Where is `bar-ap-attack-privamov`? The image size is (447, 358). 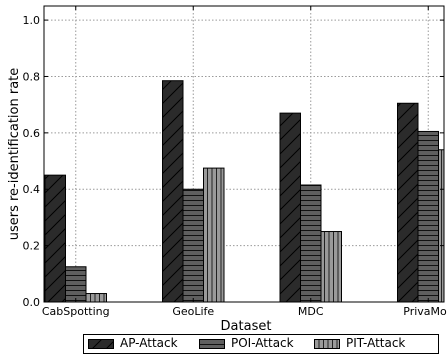 bar-ap-attack-privamov is located at coordinates (408, 202).